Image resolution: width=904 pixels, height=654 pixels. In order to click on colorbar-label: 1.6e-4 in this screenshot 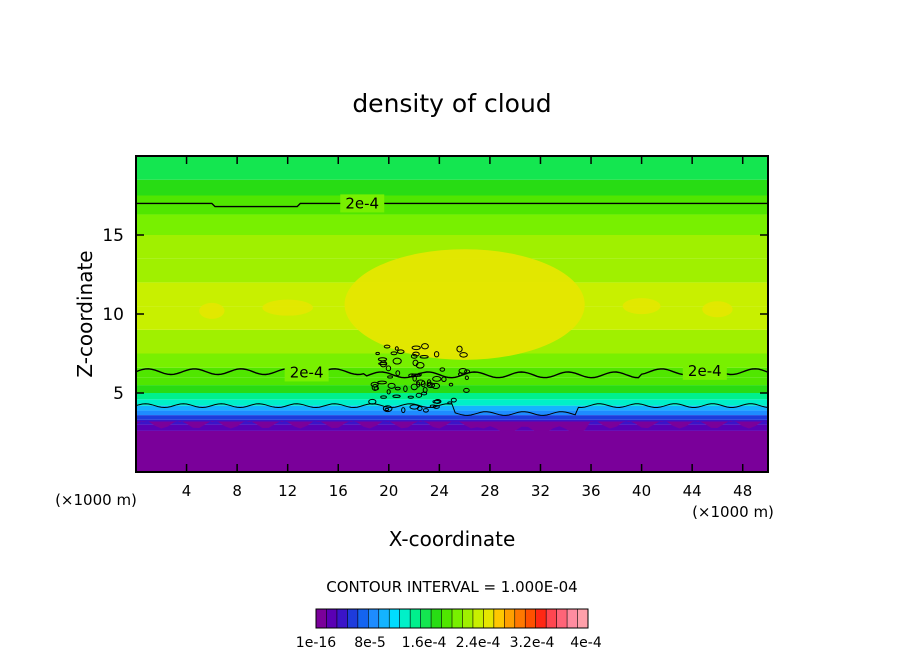, I will do `click(424, 643)`.